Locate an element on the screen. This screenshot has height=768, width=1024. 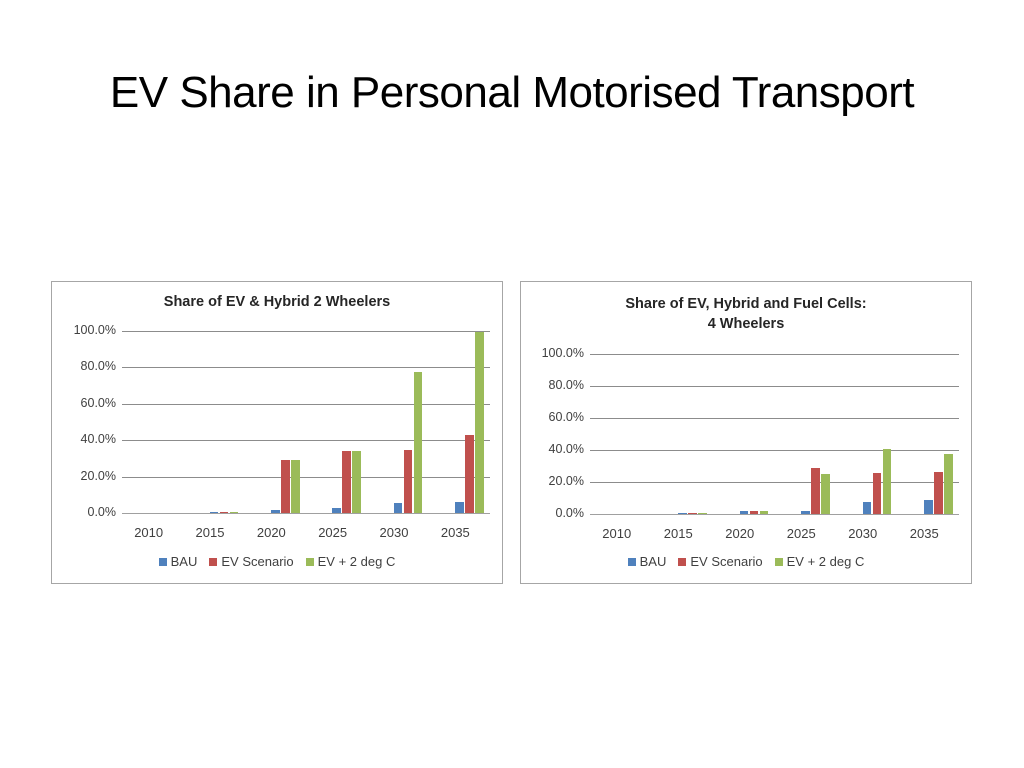
chart-title-line-2: 4 Wheelers is located at coordinates (746, 324).